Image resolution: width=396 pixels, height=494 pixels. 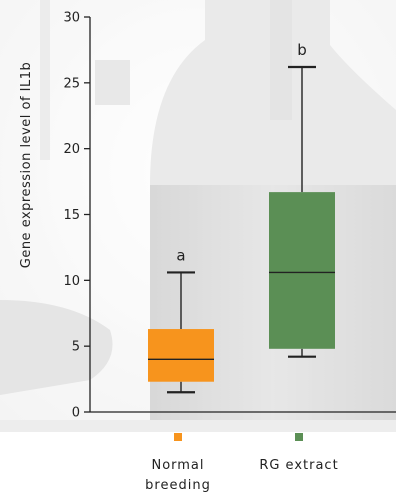 I want to click on legend-label: Normal, so click(x=177, y=465).